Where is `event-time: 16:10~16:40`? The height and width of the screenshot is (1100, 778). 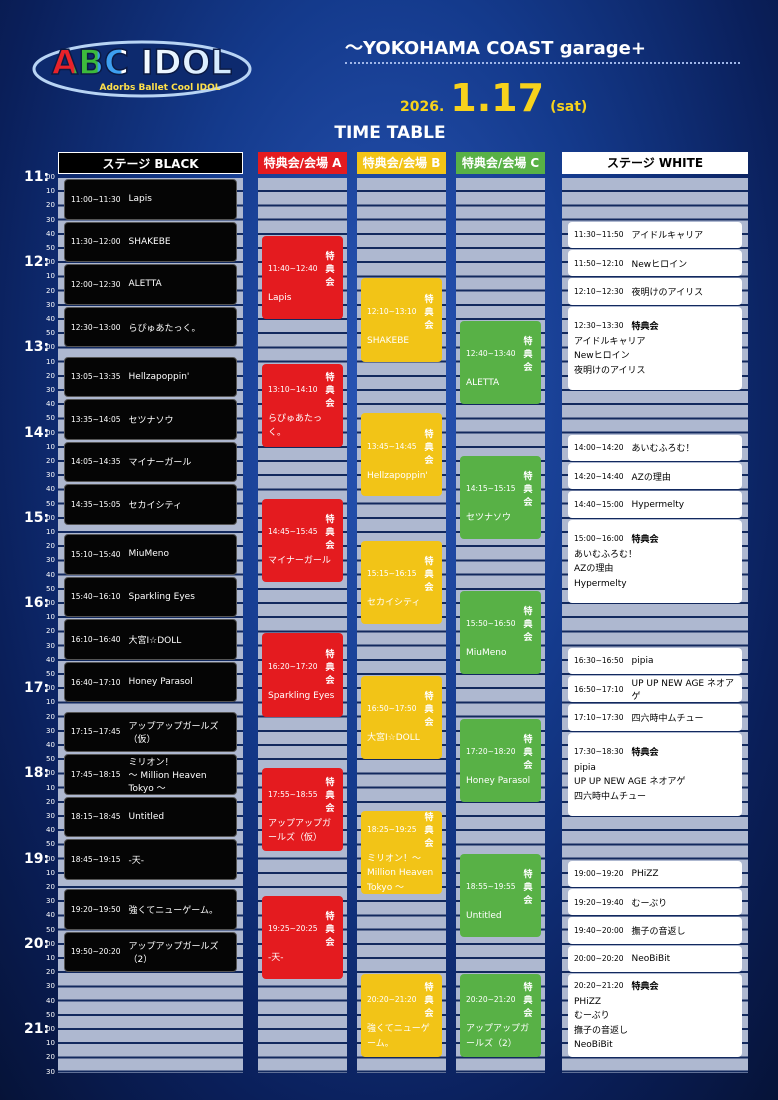 event-time: 16:10~16:40 is located at coordinates (96, 639).